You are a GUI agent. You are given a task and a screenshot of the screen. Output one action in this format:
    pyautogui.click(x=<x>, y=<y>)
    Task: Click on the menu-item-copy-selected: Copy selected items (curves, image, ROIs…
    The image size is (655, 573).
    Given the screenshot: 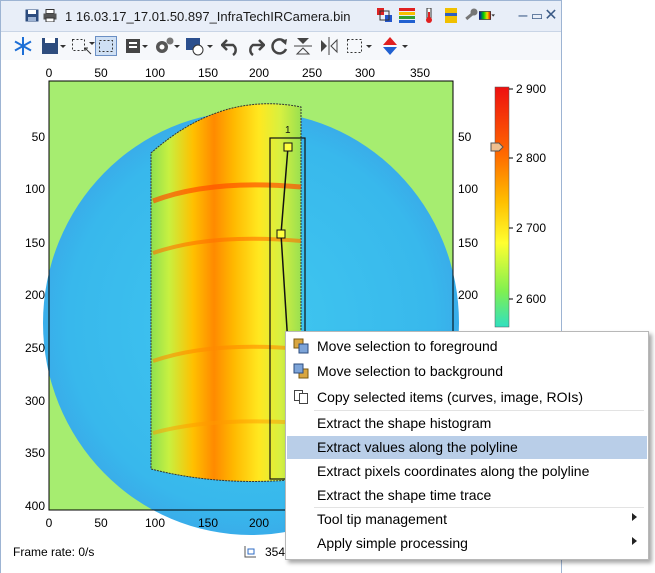 What is the action you would take?
    pyautogui.click(x=467, y=397)
    